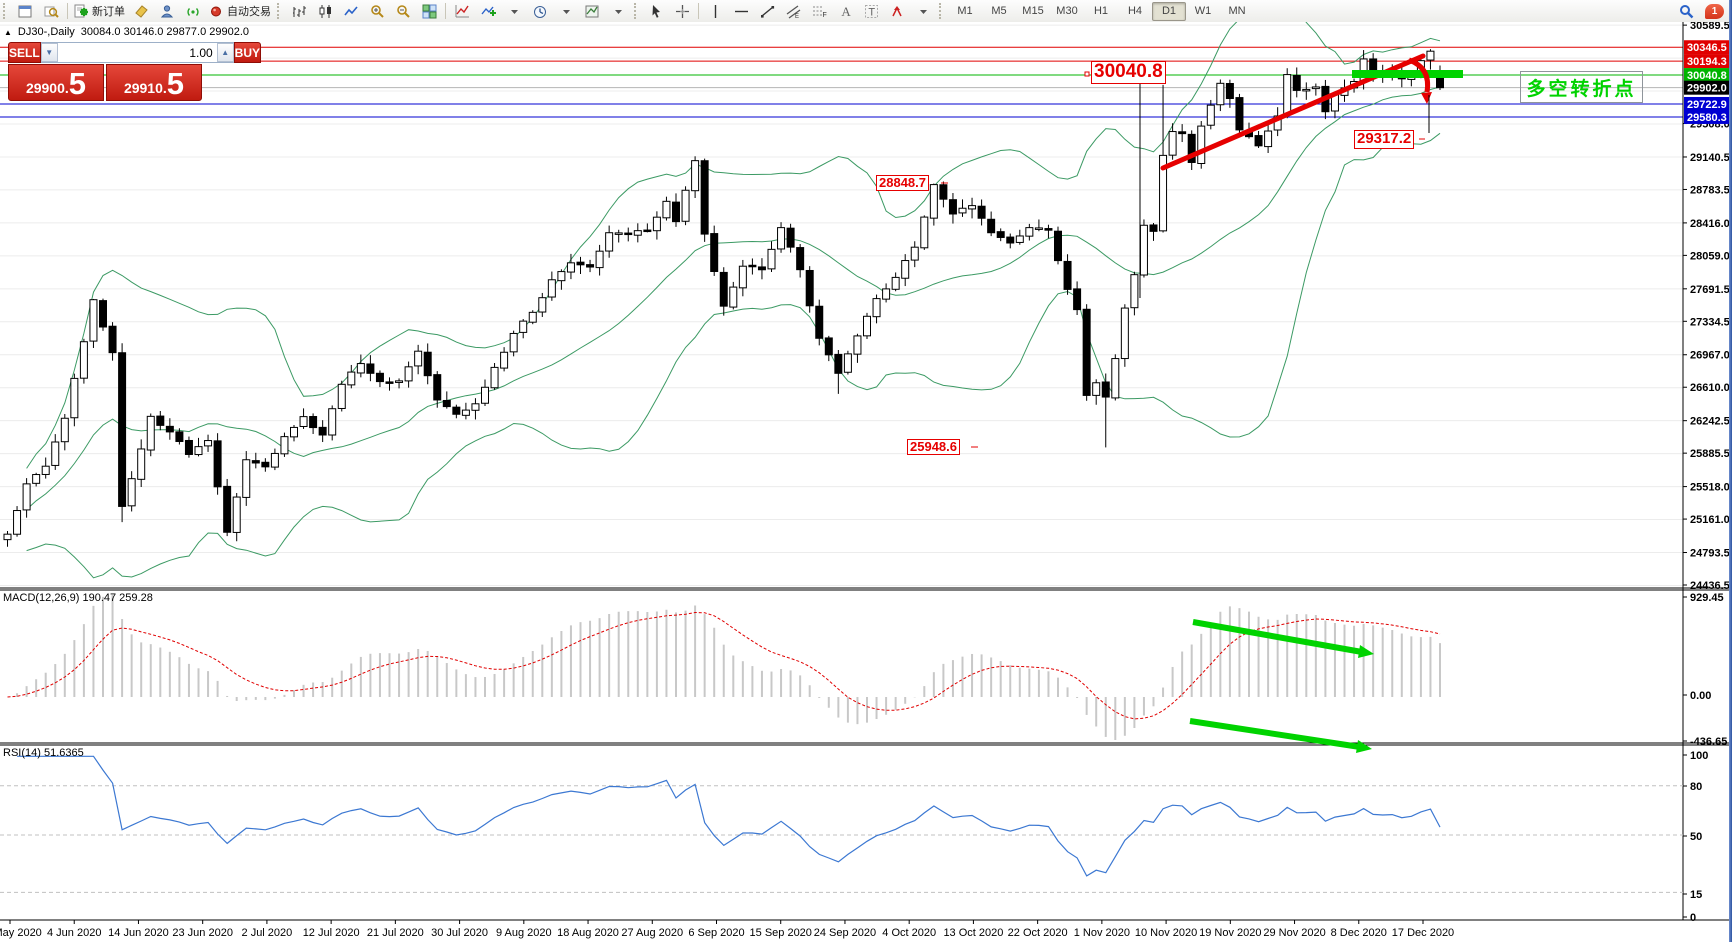 This screenshot has width=1732, height=942. Describe the element at coordinates (871, 11) in the screenshot. I see `label-tool-button: T` at that location.